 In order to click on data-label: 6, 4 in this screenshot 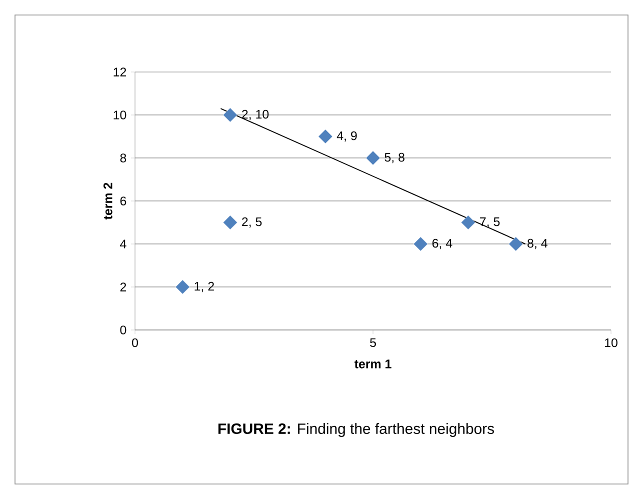, I will do `click(442, 244)`.